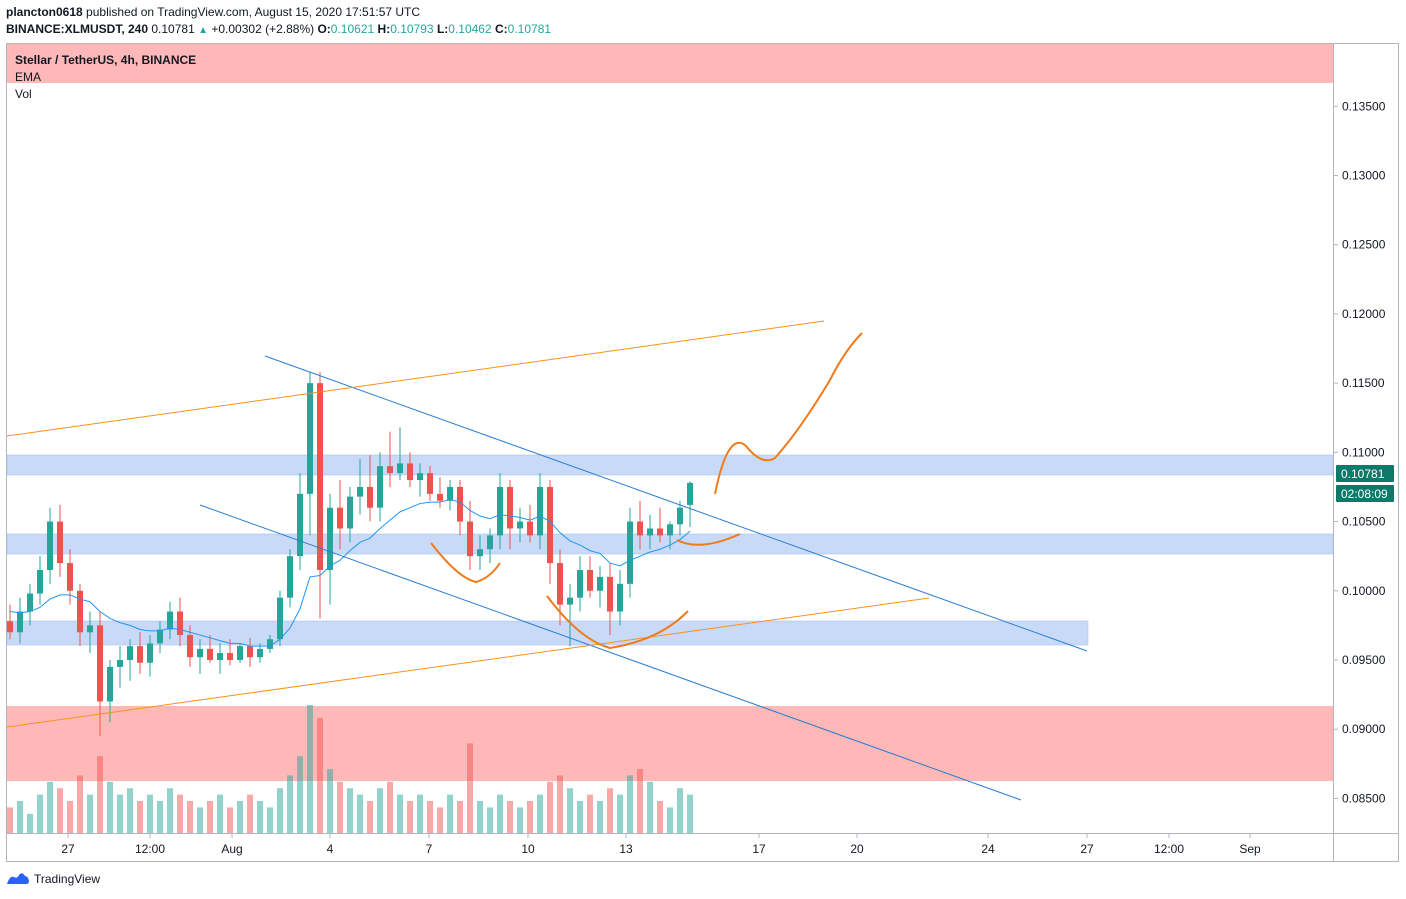 This screenshot has height=899, width=1406. I want to click on price-tick-label: 0.10000, so click(1364, 591).